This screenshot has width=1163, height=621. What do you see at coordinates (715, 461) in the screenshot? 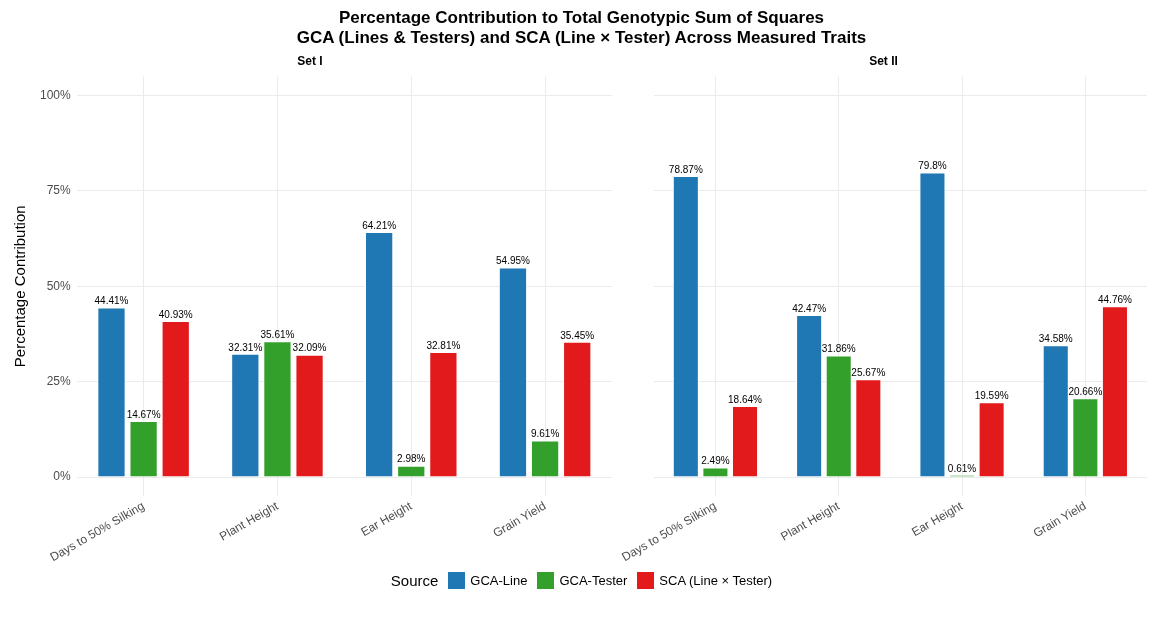
I see `data-label: 2.49%` at bounding box center [715, 461].